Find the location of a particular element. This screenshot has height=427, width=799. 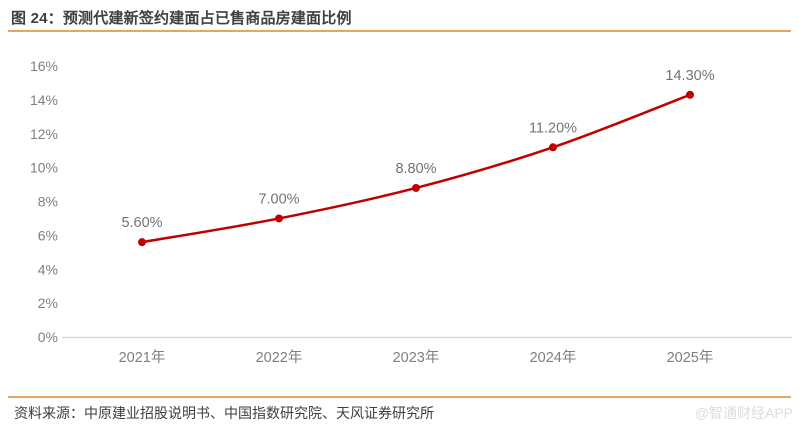

data-label: 7.00% is located at coordinates (278, 199).